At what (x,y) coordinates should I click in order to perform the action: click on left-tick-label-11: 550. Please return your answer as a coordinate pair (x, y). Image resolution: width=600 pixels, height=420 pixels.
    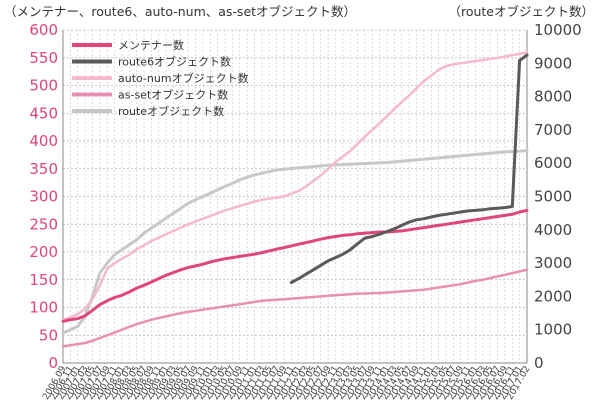
    Looking at the image, I should click on (43, 58).